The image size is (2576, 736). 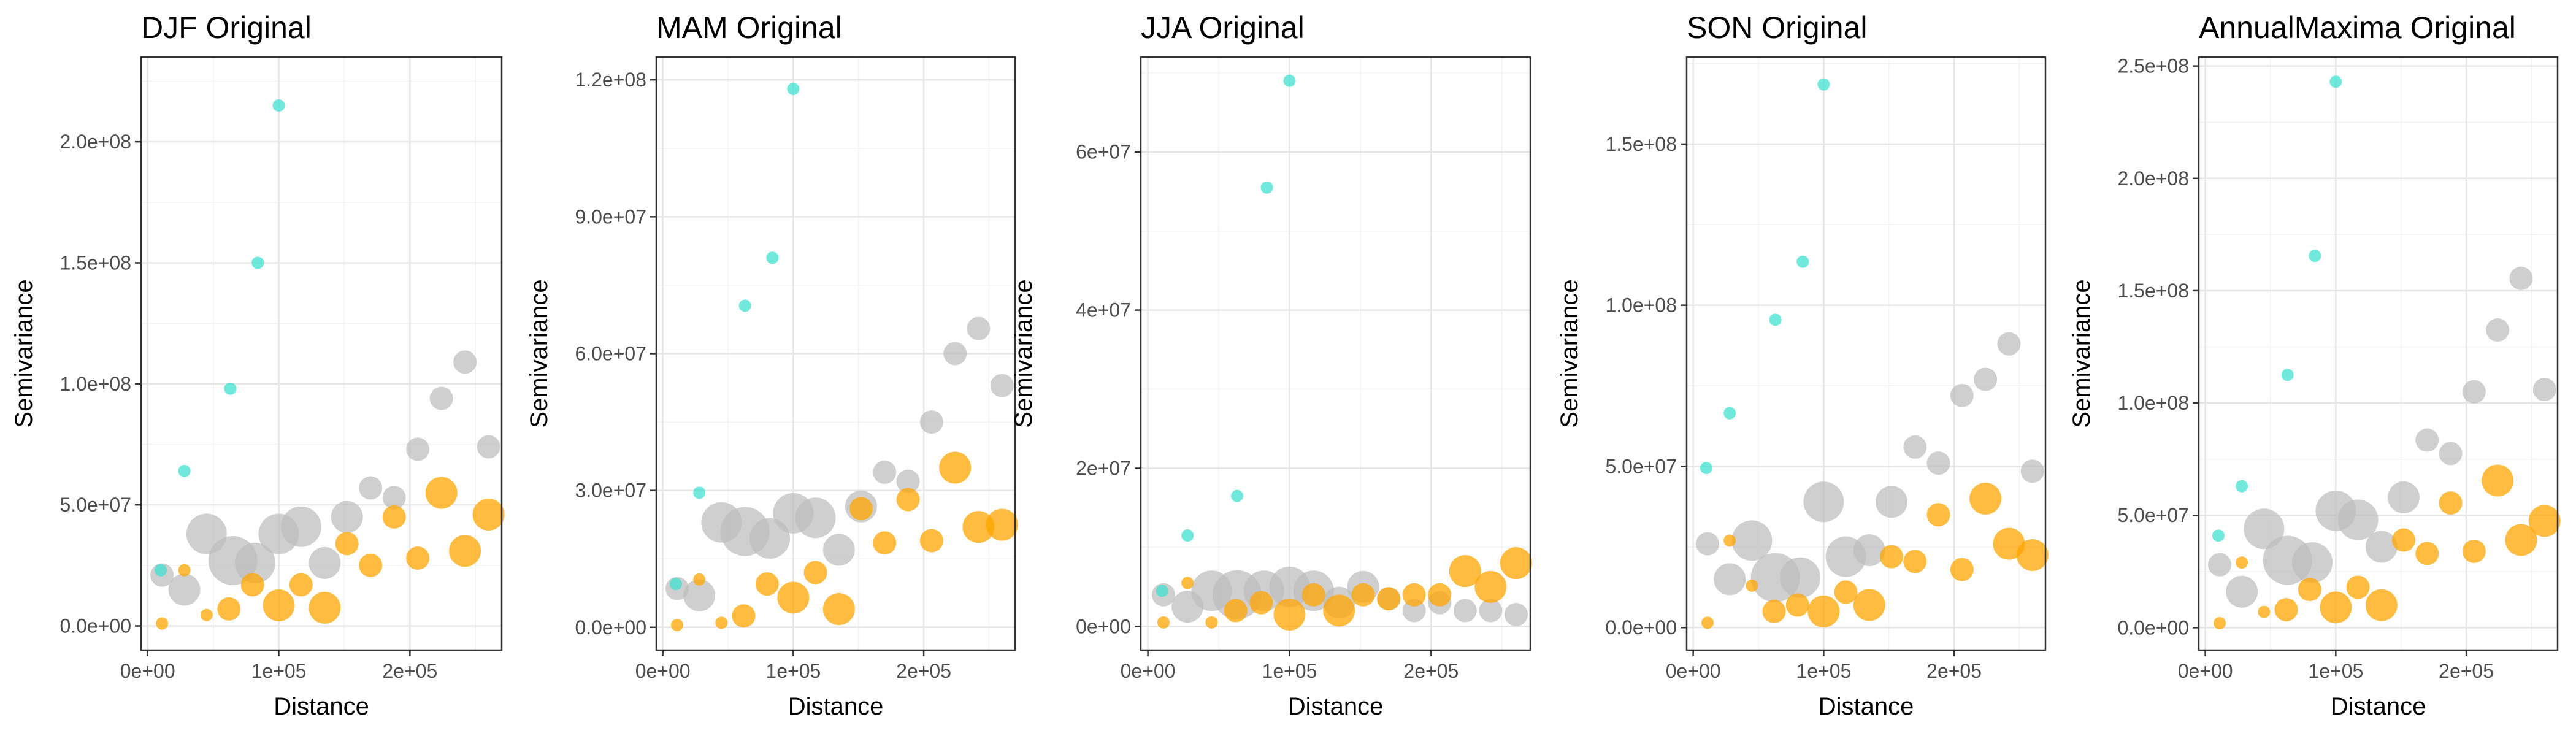 I want to click on panel-title: SON Original, so click(x=1777, y=27).